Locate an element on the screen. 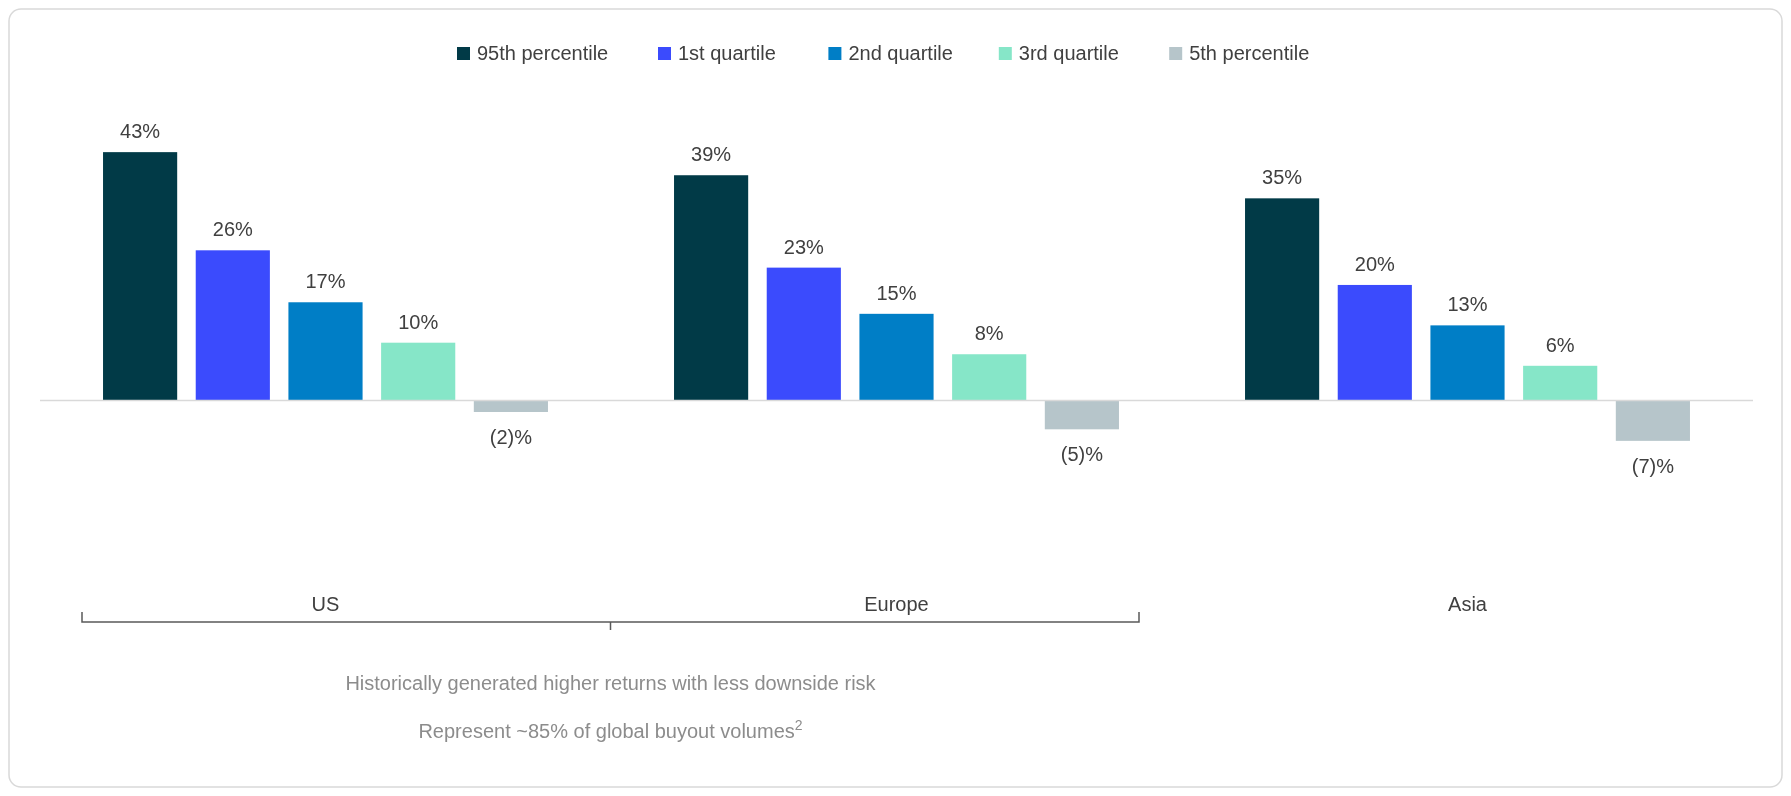  x-tick-label: Europe is located at coordinates (896, 604).